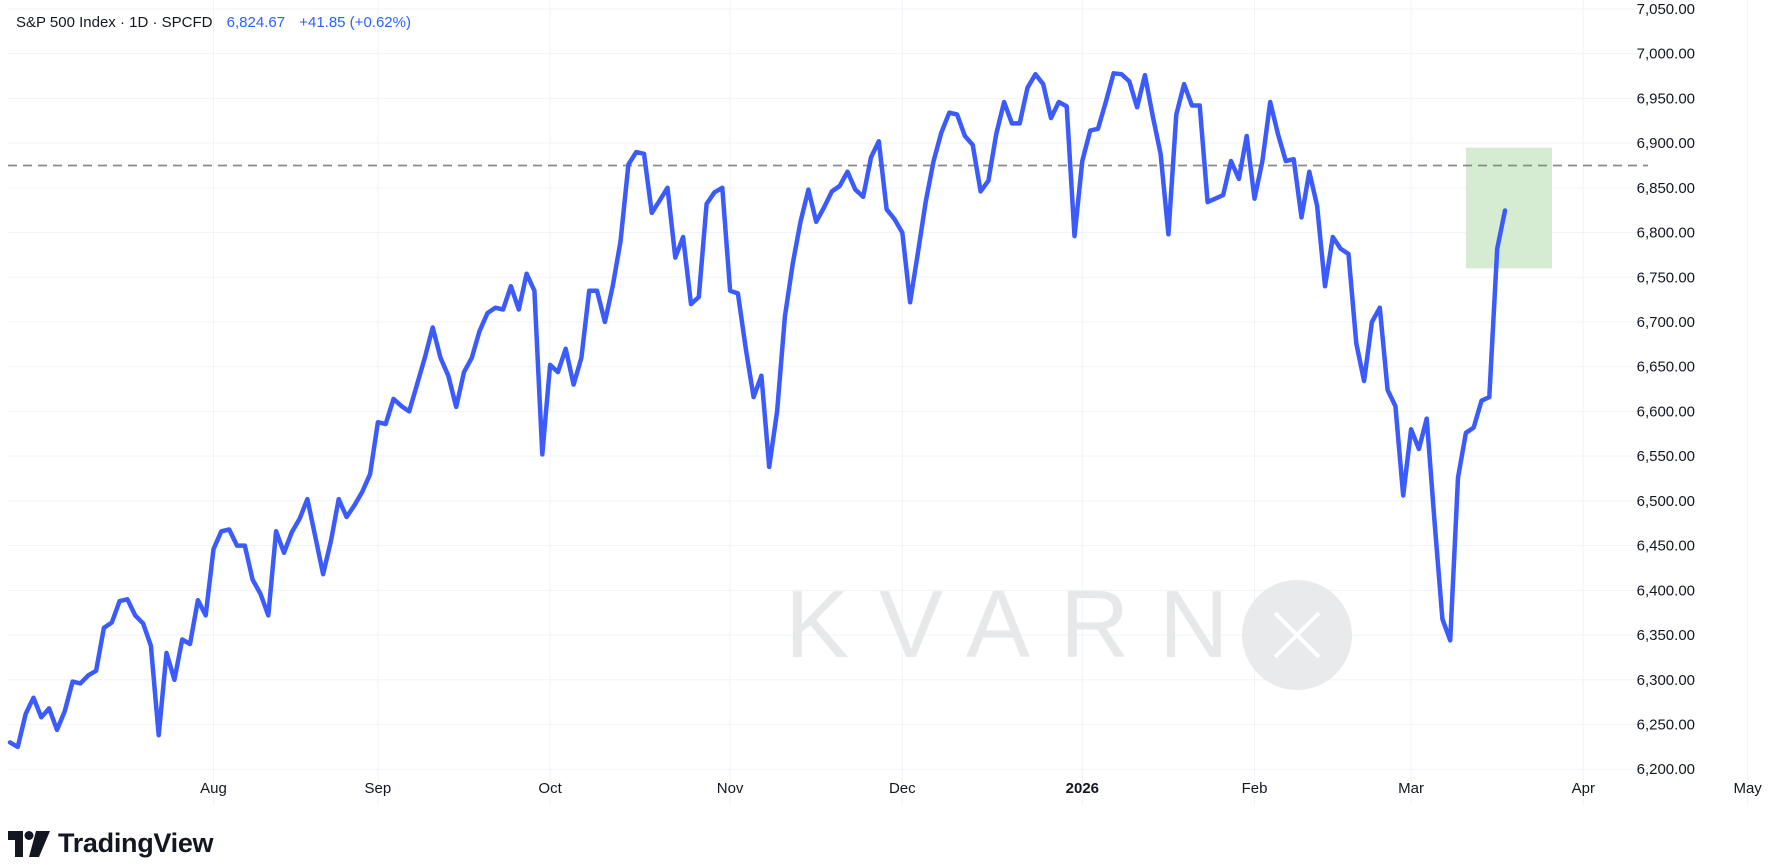 Image resolution: width=1790 pixels, height=866 pixels. Describe the element at coordinates (1666, 54) in the screenshot. I see `y-tick-label: 7,000.00` at that location.